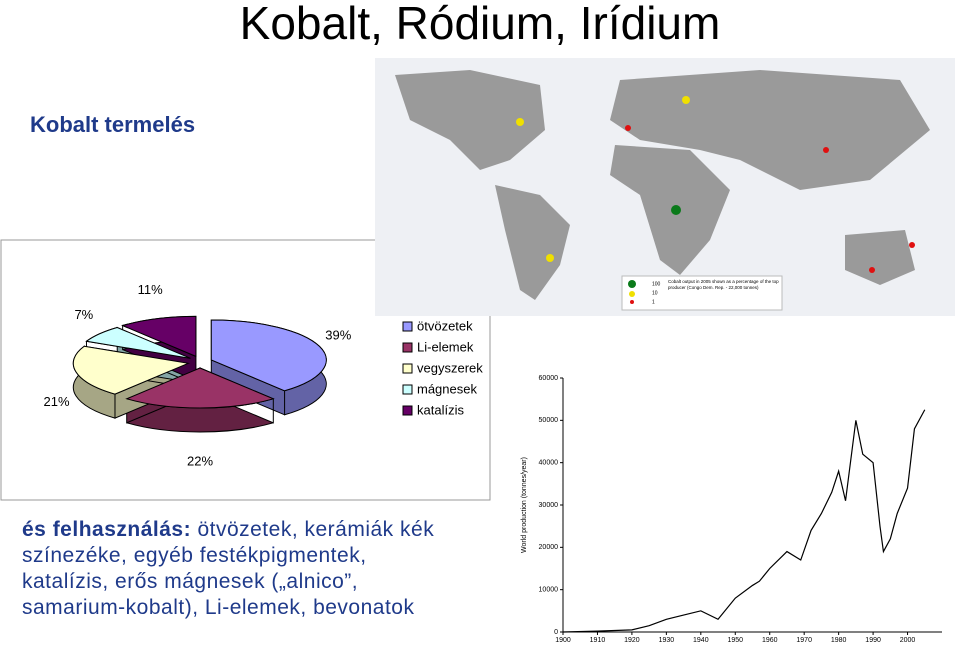 This screenshot has width=960, height=665. What do you see at coordinates (667, 640) in the screenshot?
I see `x-tick-label: 1930` at bounding box center [667, 640].